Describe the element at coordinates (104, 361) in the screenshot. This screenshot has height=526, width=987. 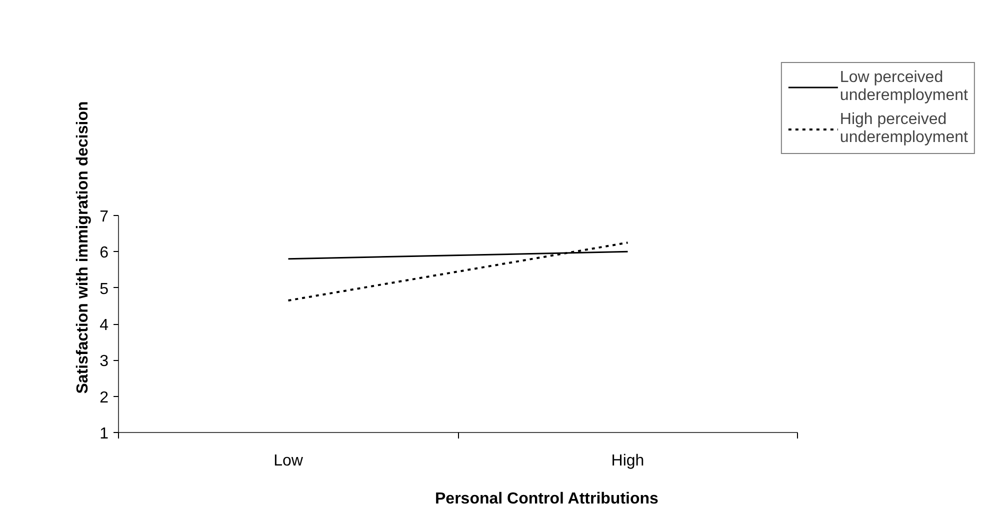
I see `y-tick-label: 3` at that location.